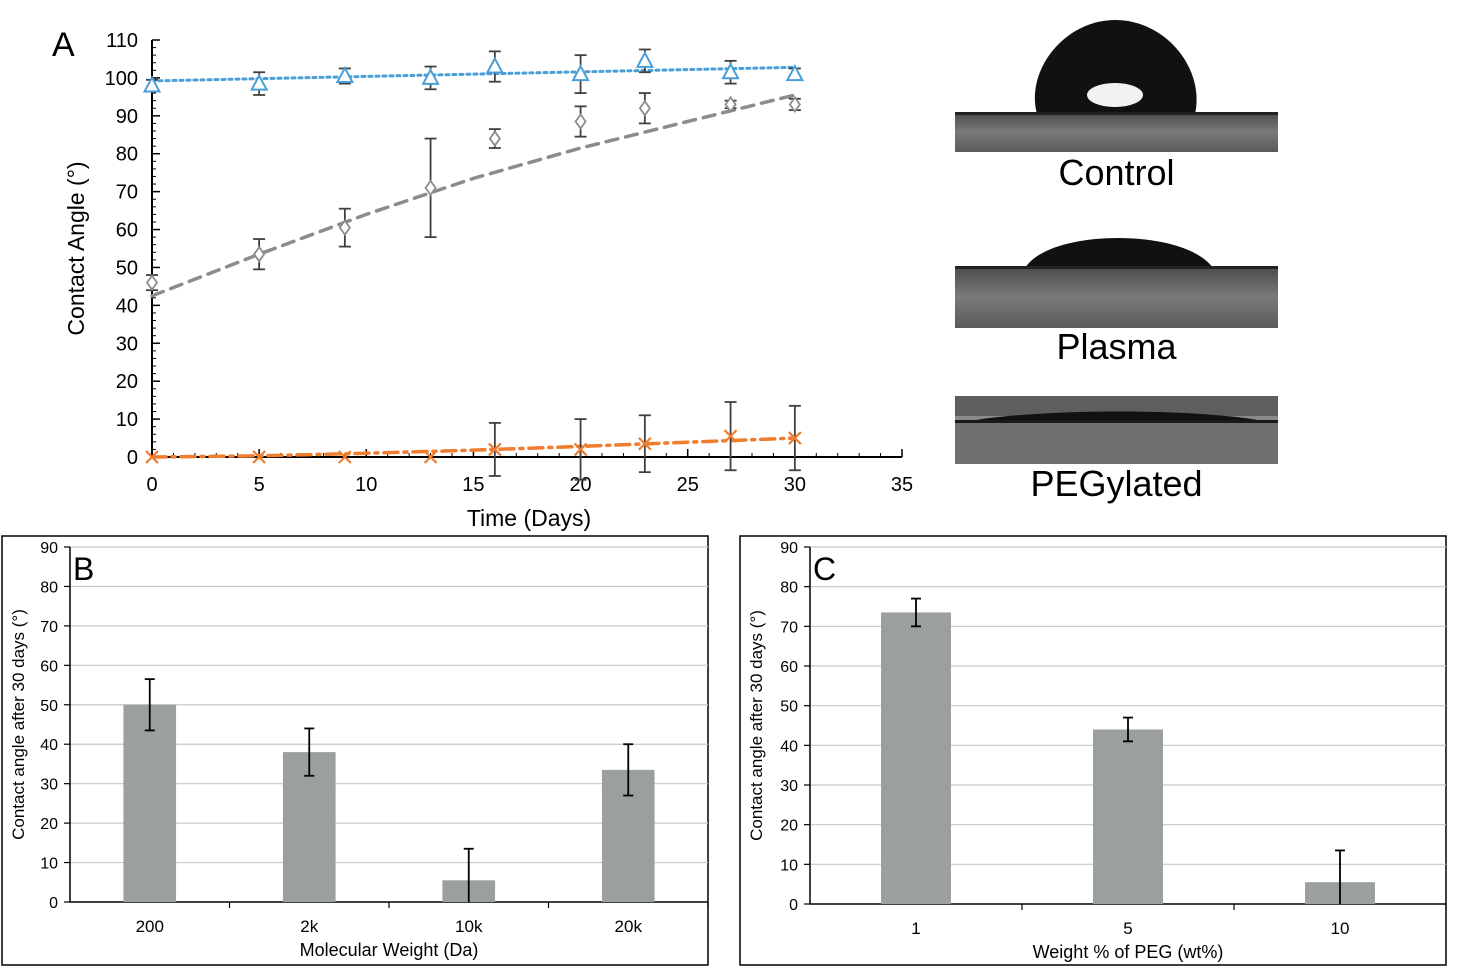 The width and height of the screenshot is (1458, 968). Describe the element at coordinates (795, 485) in the screenshot. I see `x-tick-label: 30` at that location.